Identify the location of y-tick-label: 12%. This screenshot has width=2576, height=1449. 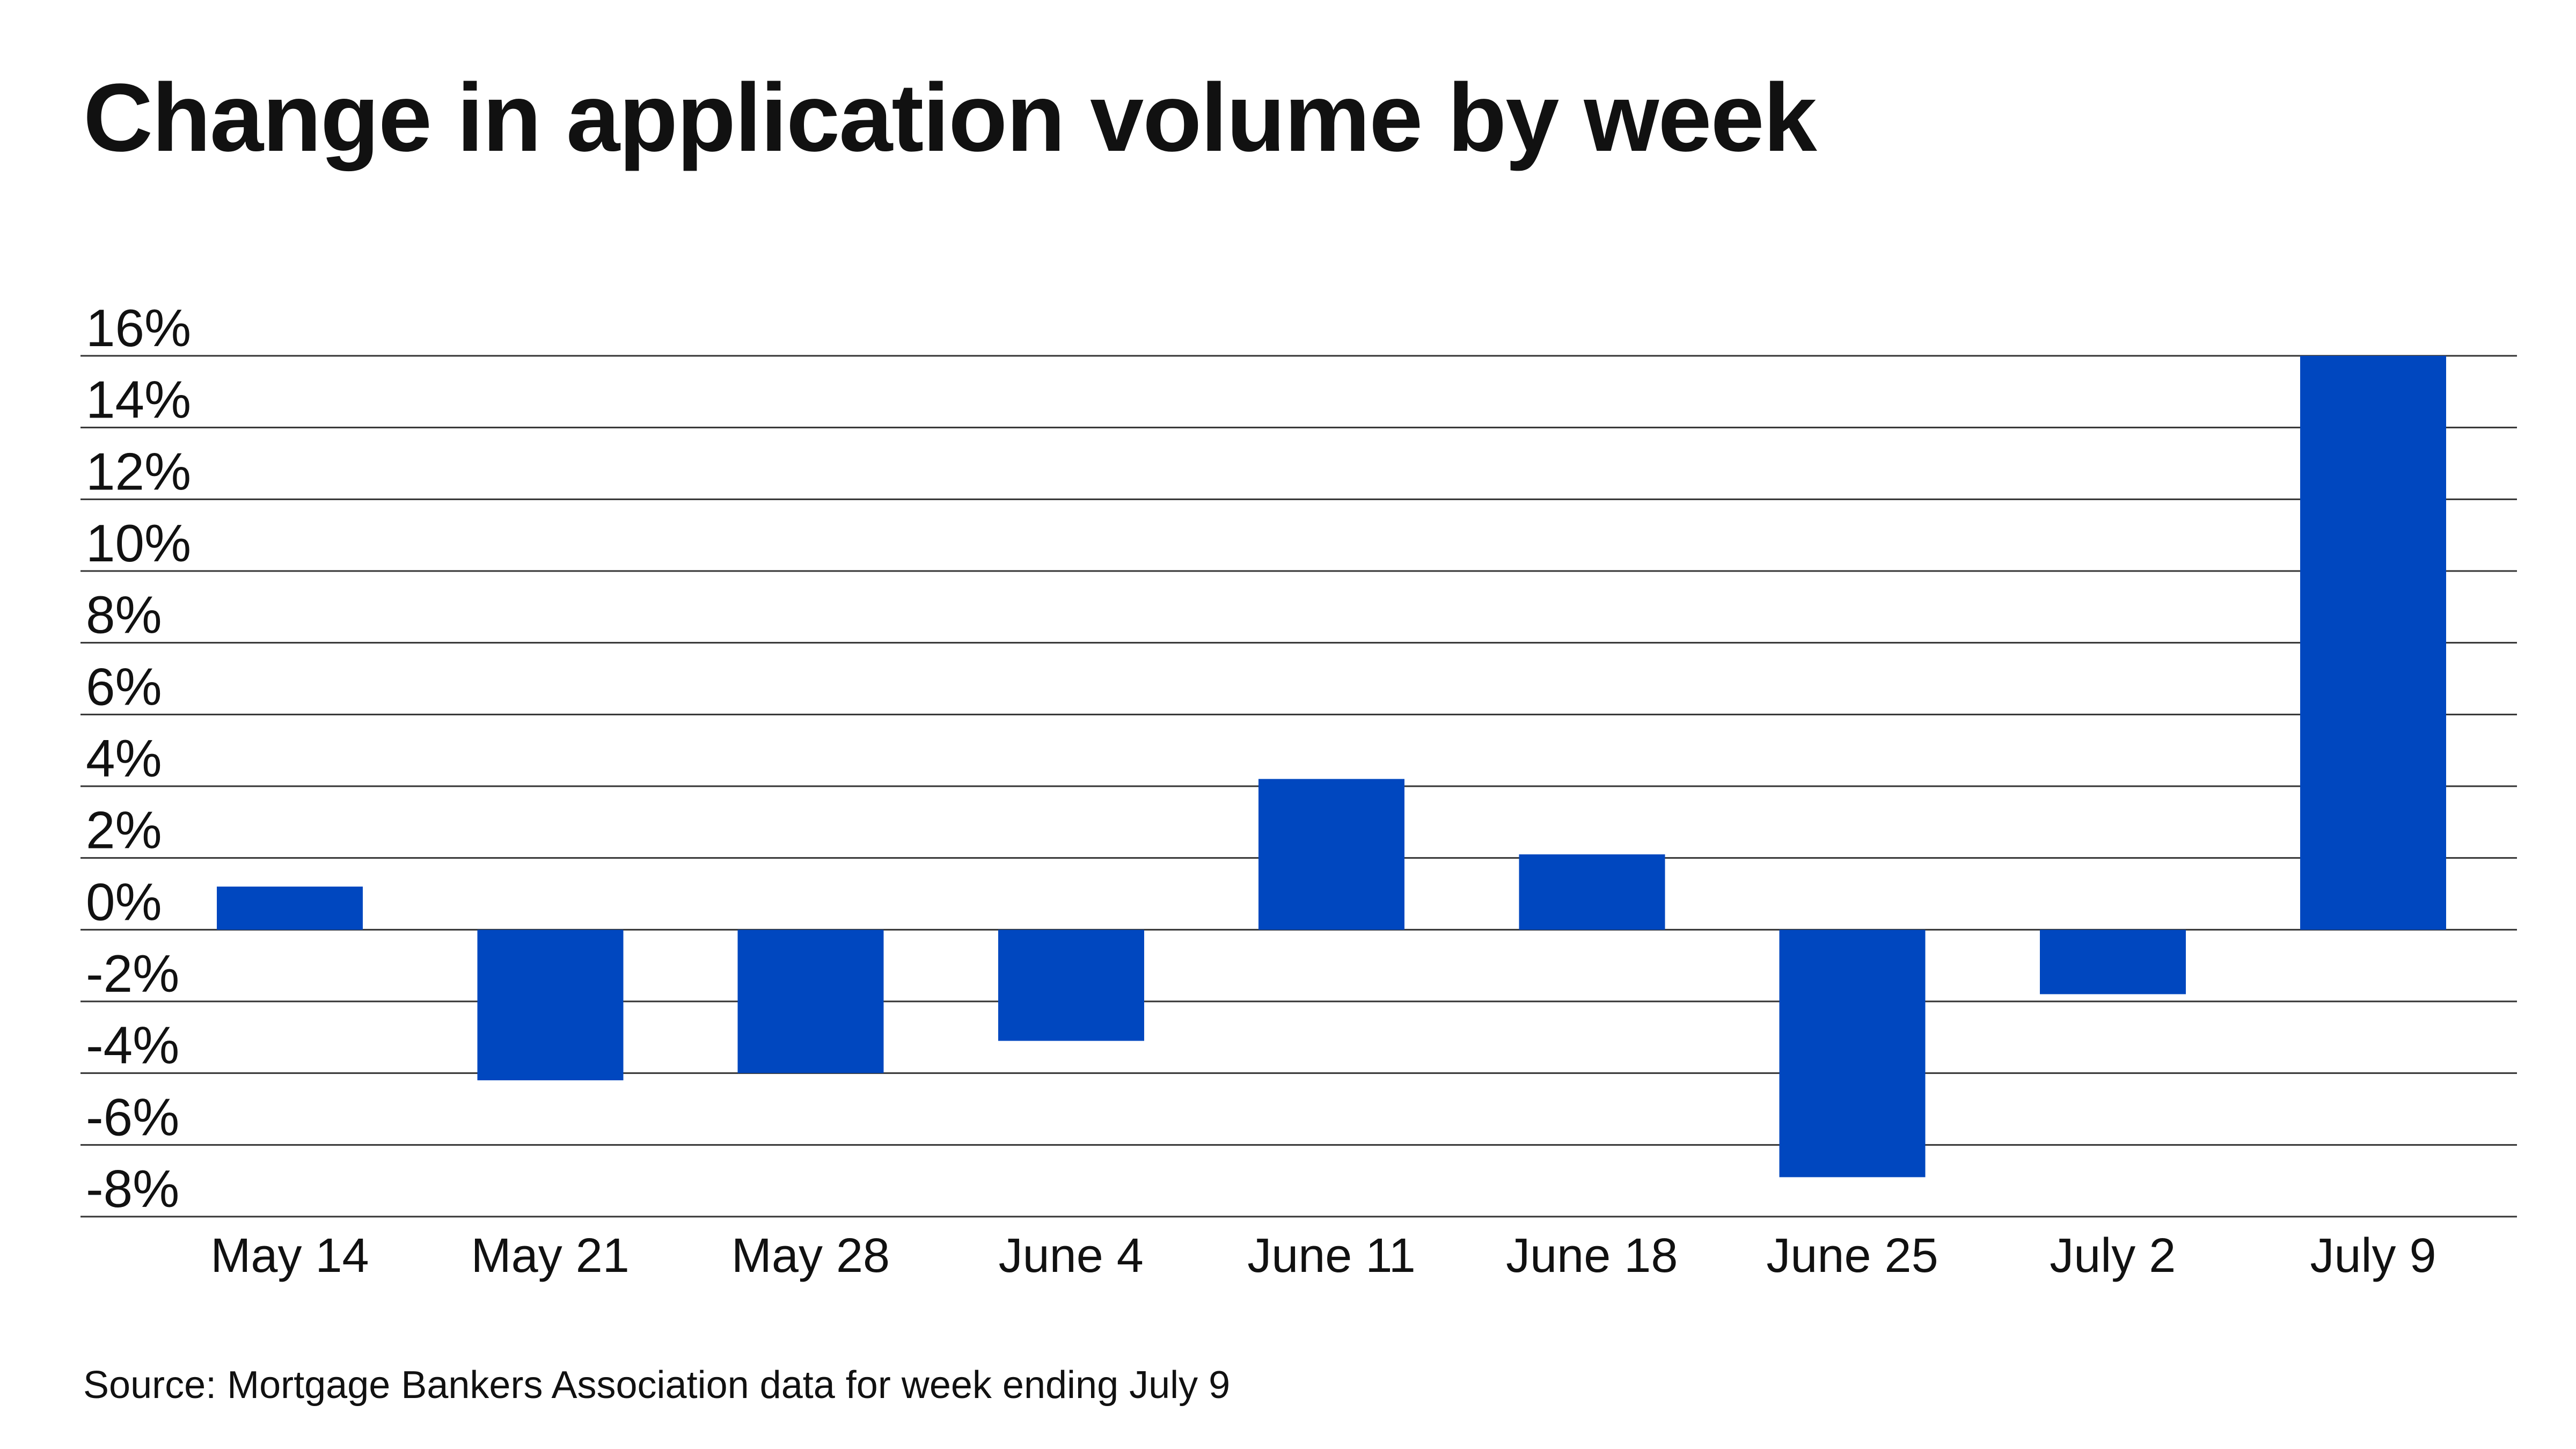
(138, 471).